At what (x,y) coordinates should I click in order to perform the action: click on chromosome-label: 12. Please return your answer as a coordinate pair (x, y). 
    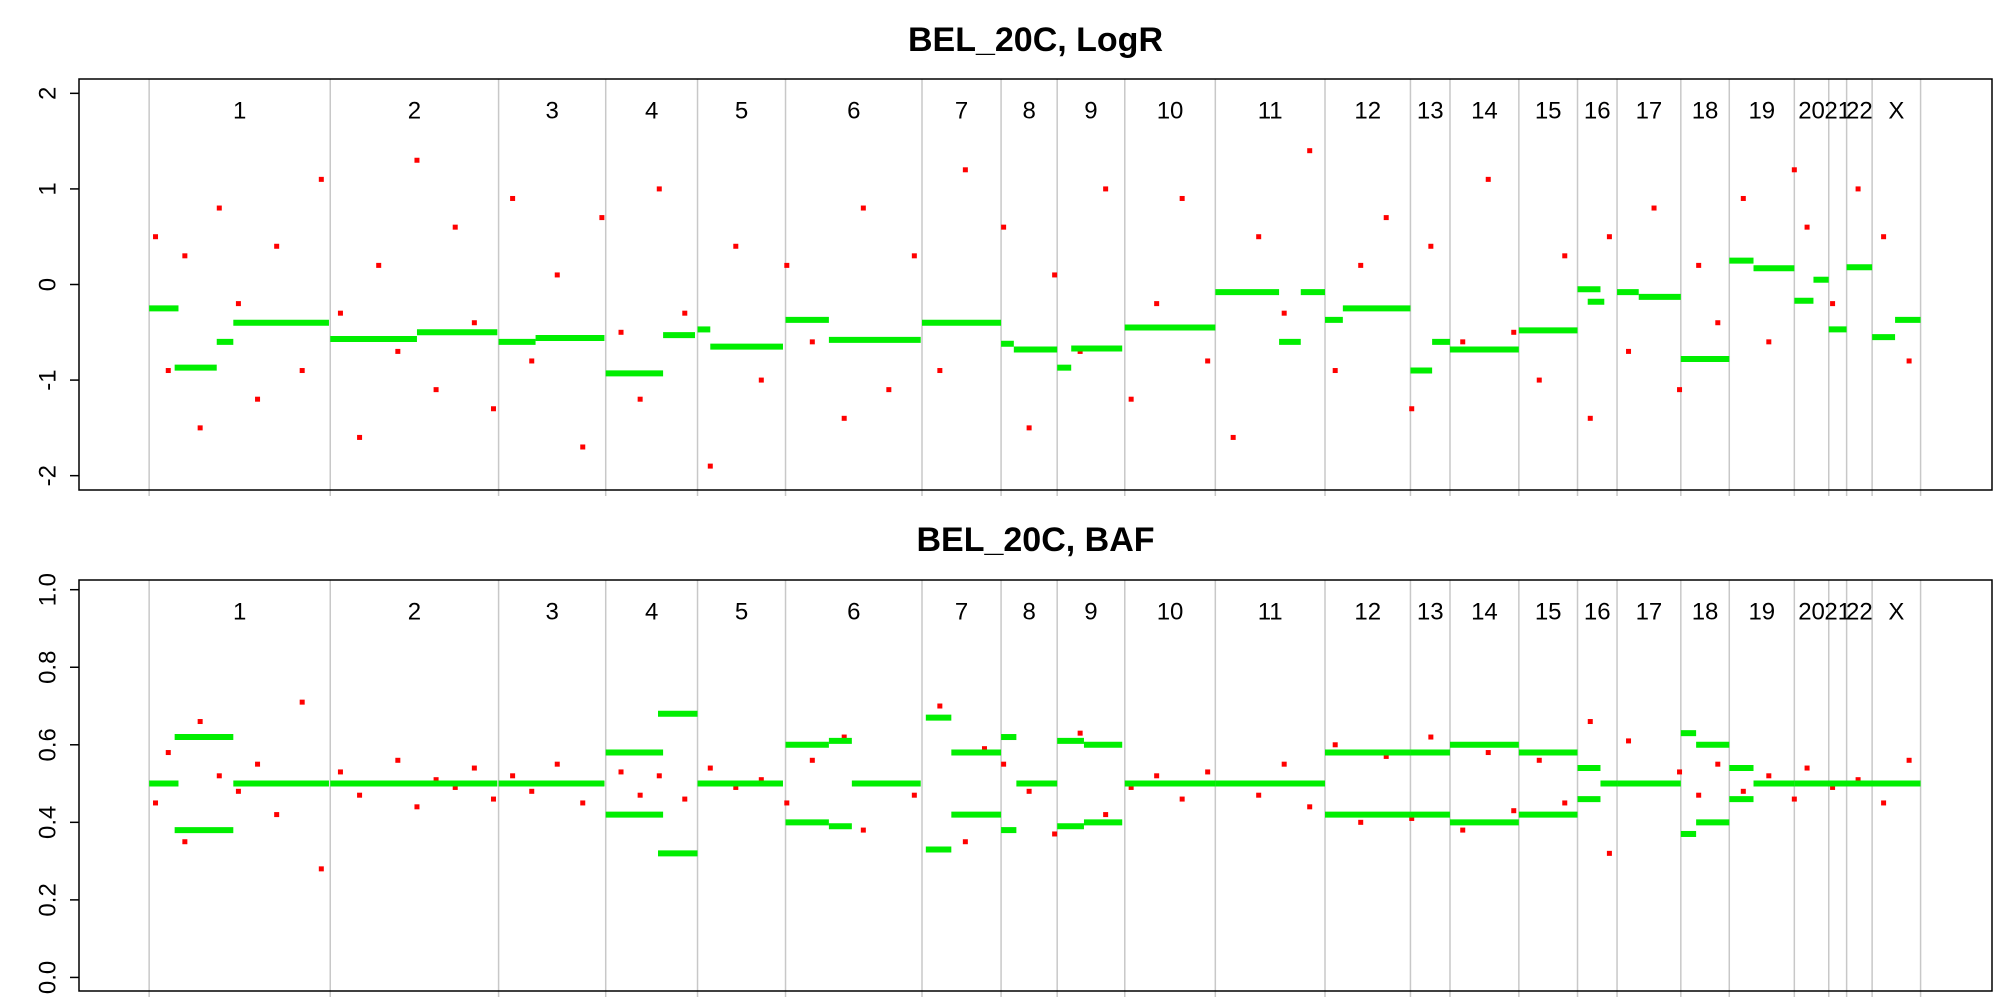
    Looking at the image, I should click on (1367, 611).